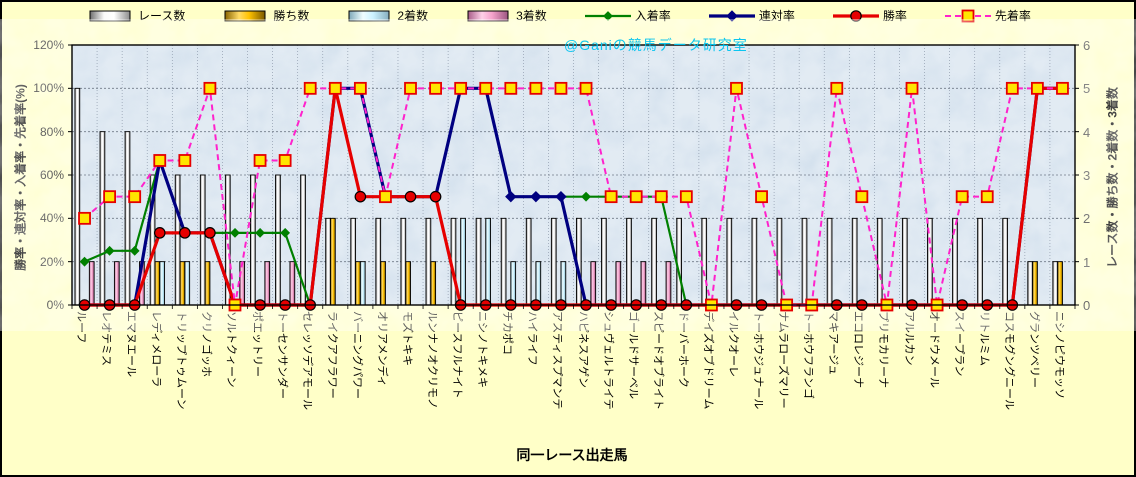 This screenshot has height=477, width=1136. What do you see at coordinates (136, 15) in the screenshot?
I see `legend-item-レース数: レース数` at bounding box center [136, 15].